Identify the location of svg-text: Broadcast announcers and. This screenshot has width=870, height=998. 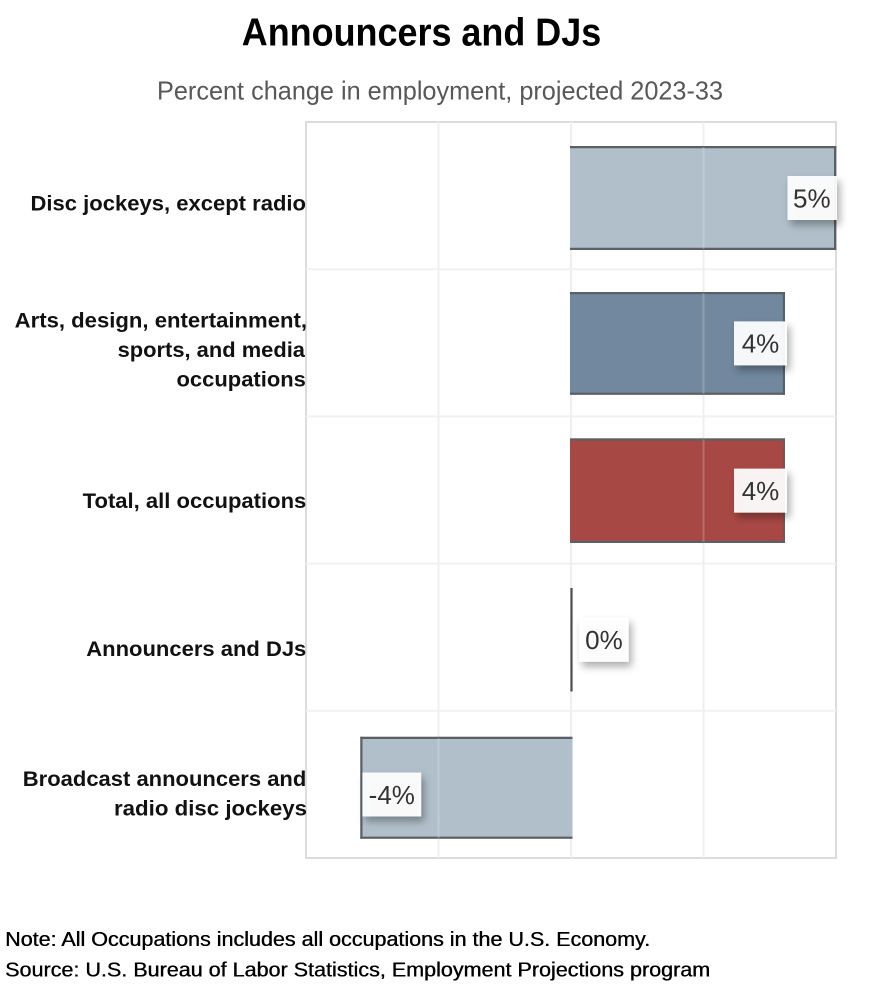
(165, 779).